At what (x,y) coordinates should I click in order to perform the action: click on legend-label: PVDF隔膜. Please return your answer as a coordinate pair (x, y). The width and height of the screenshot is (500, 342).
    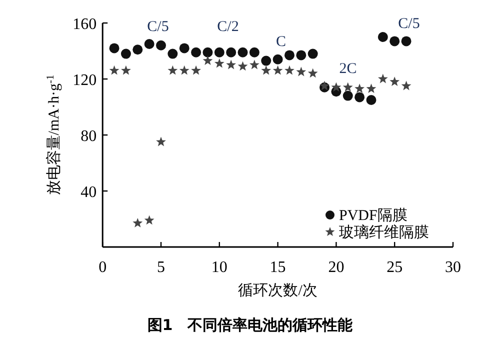
    Looking at the image, I should click on (373, 215).